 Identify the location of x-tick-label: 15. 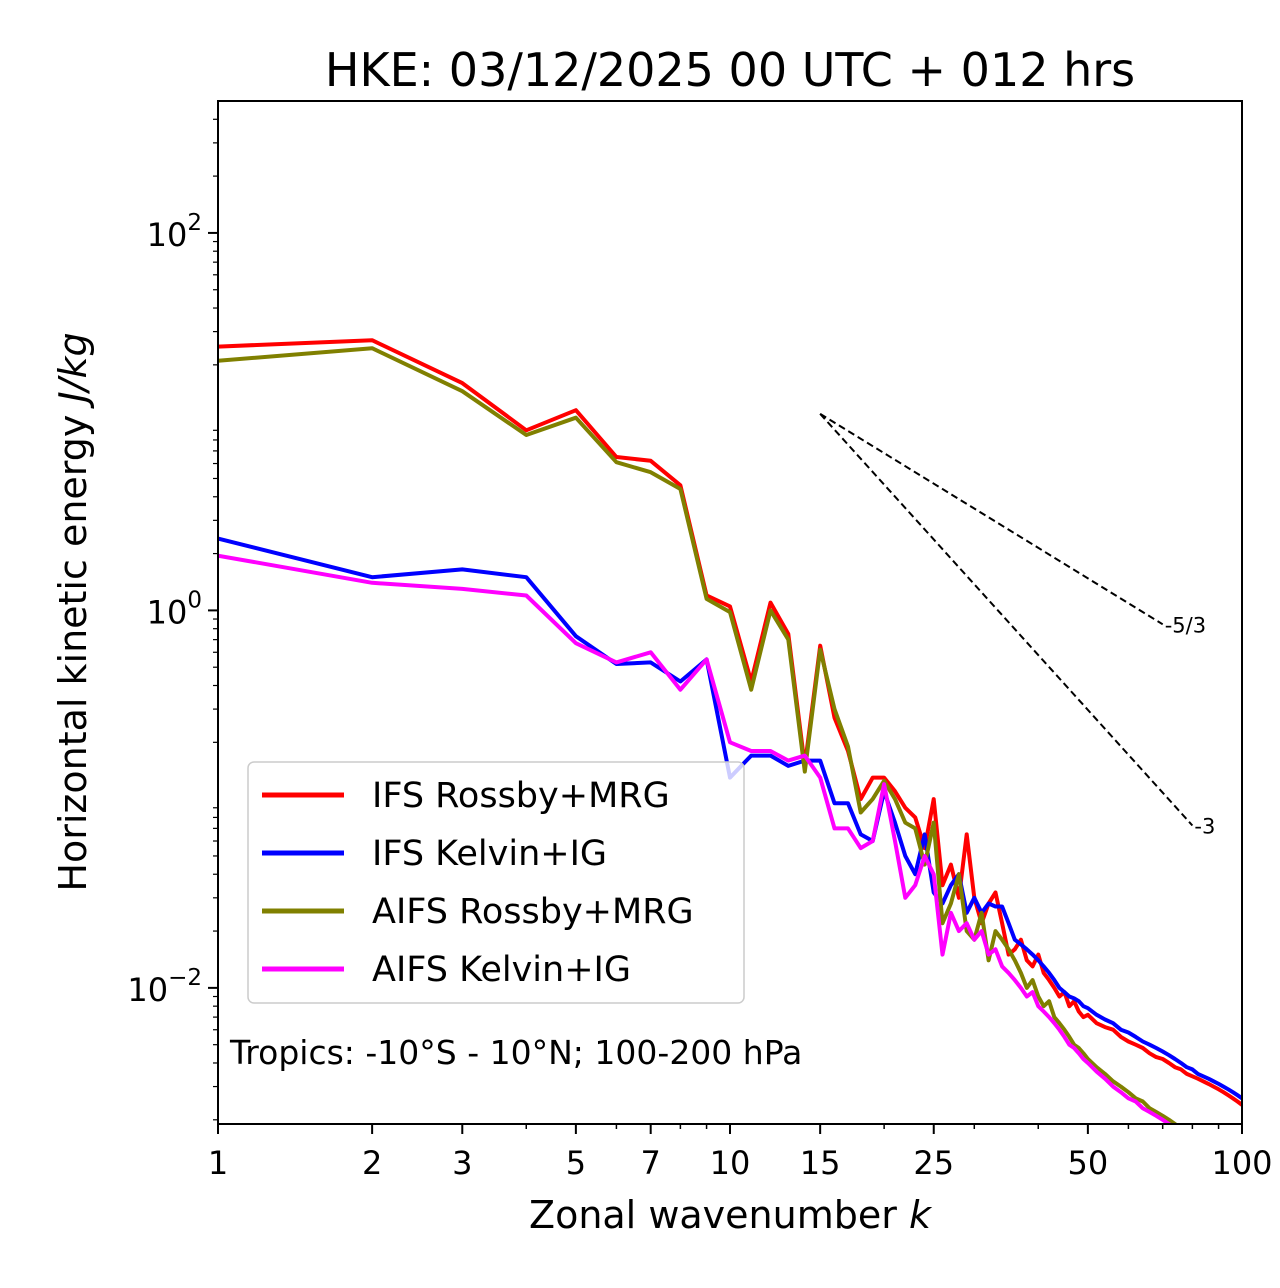
(820, 1163).